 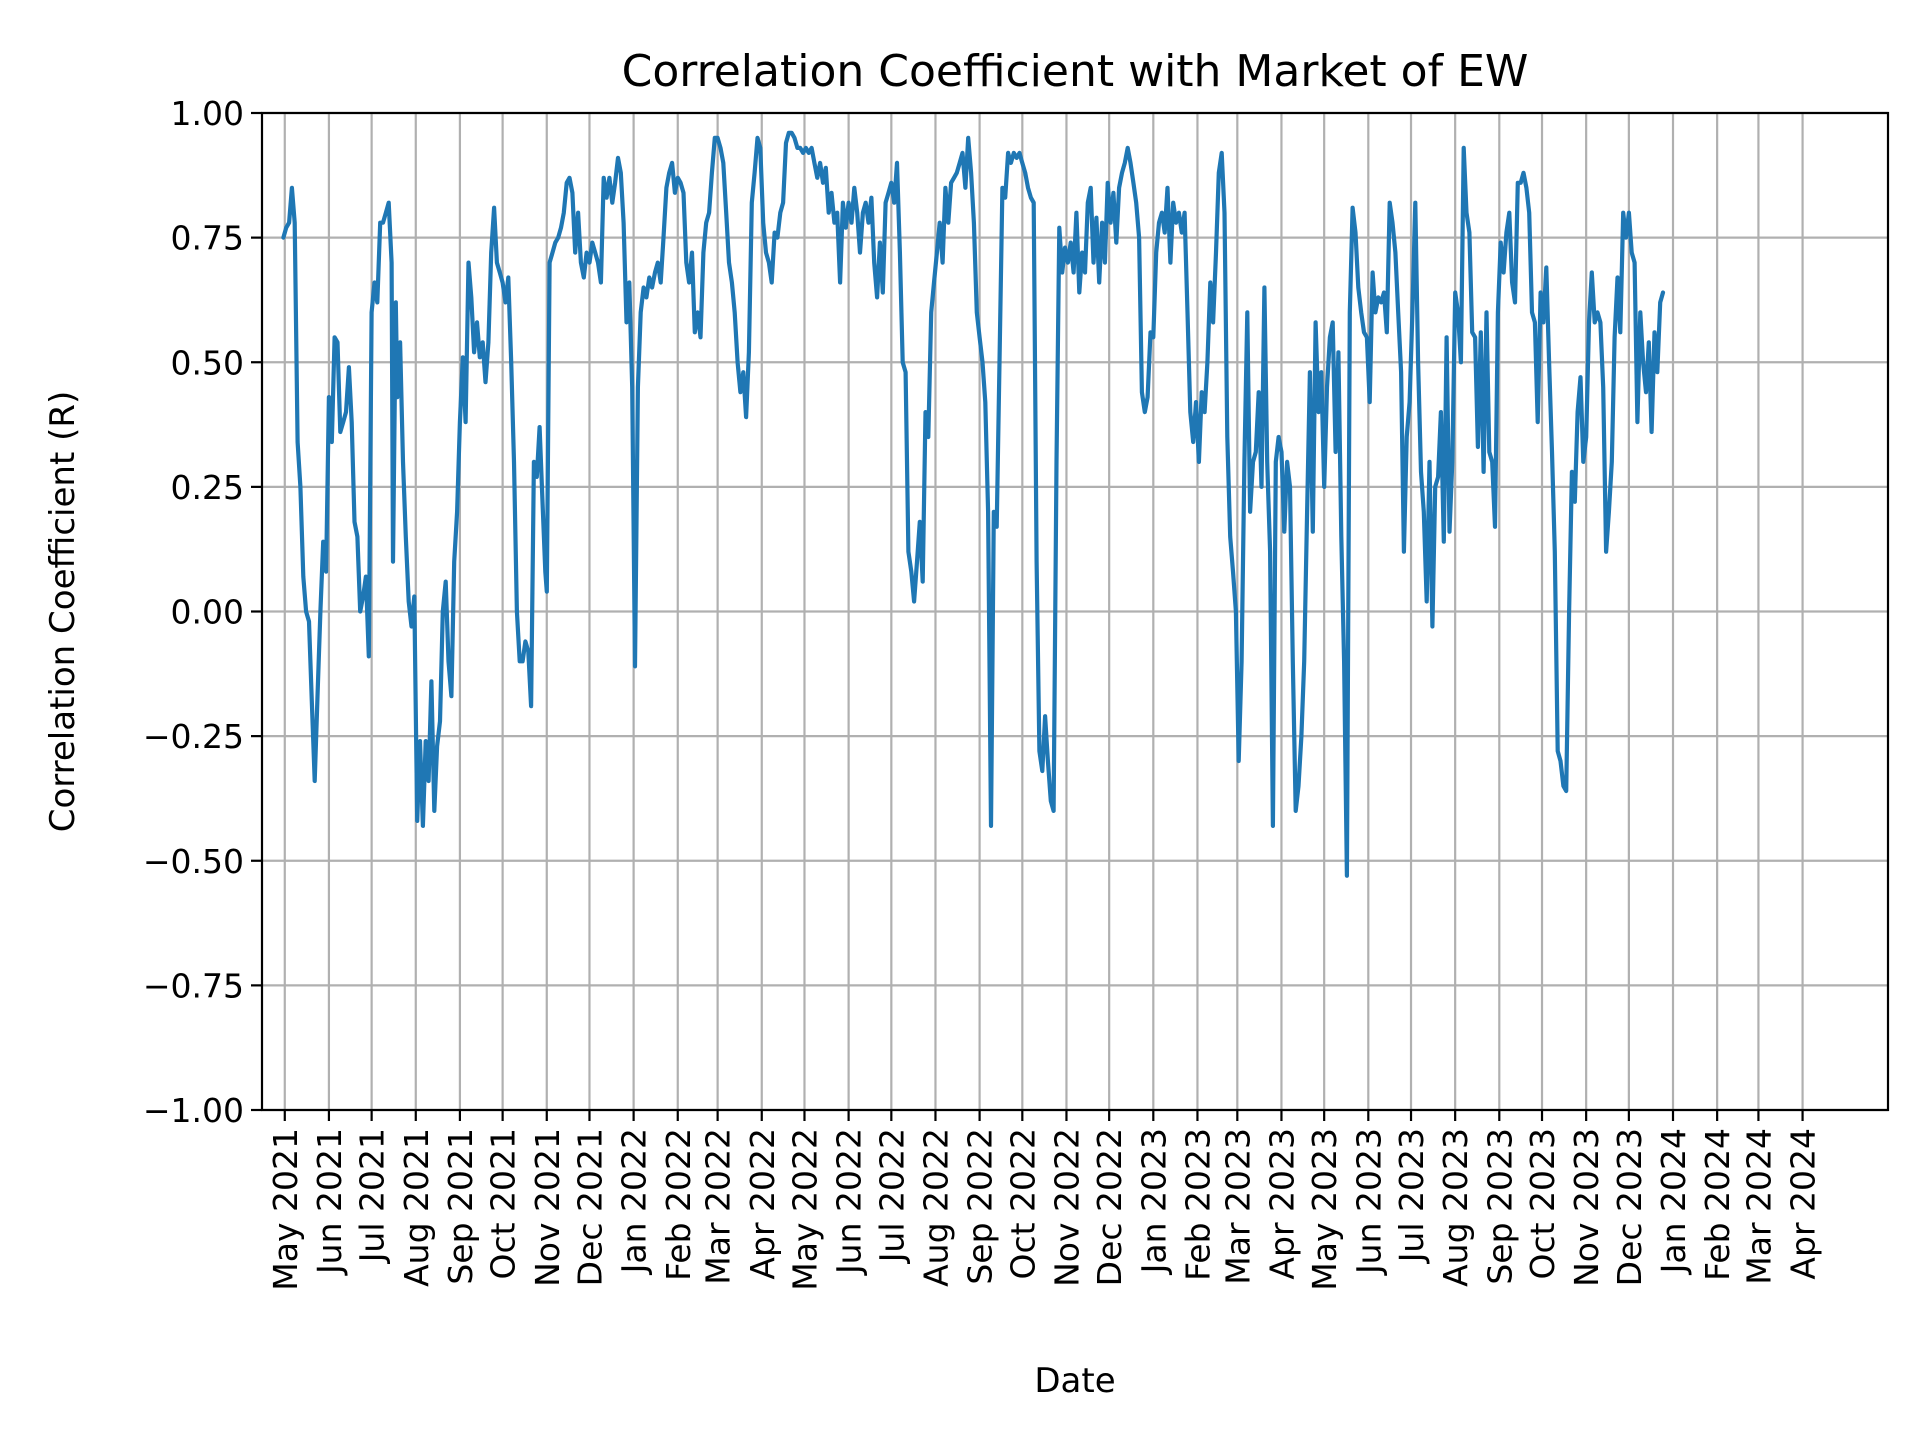 What do you see at coordinates (1237, 1206) in the screenshot?
I see `x-tick-label: Mar 2023` at bounding box center [1237, 1206].